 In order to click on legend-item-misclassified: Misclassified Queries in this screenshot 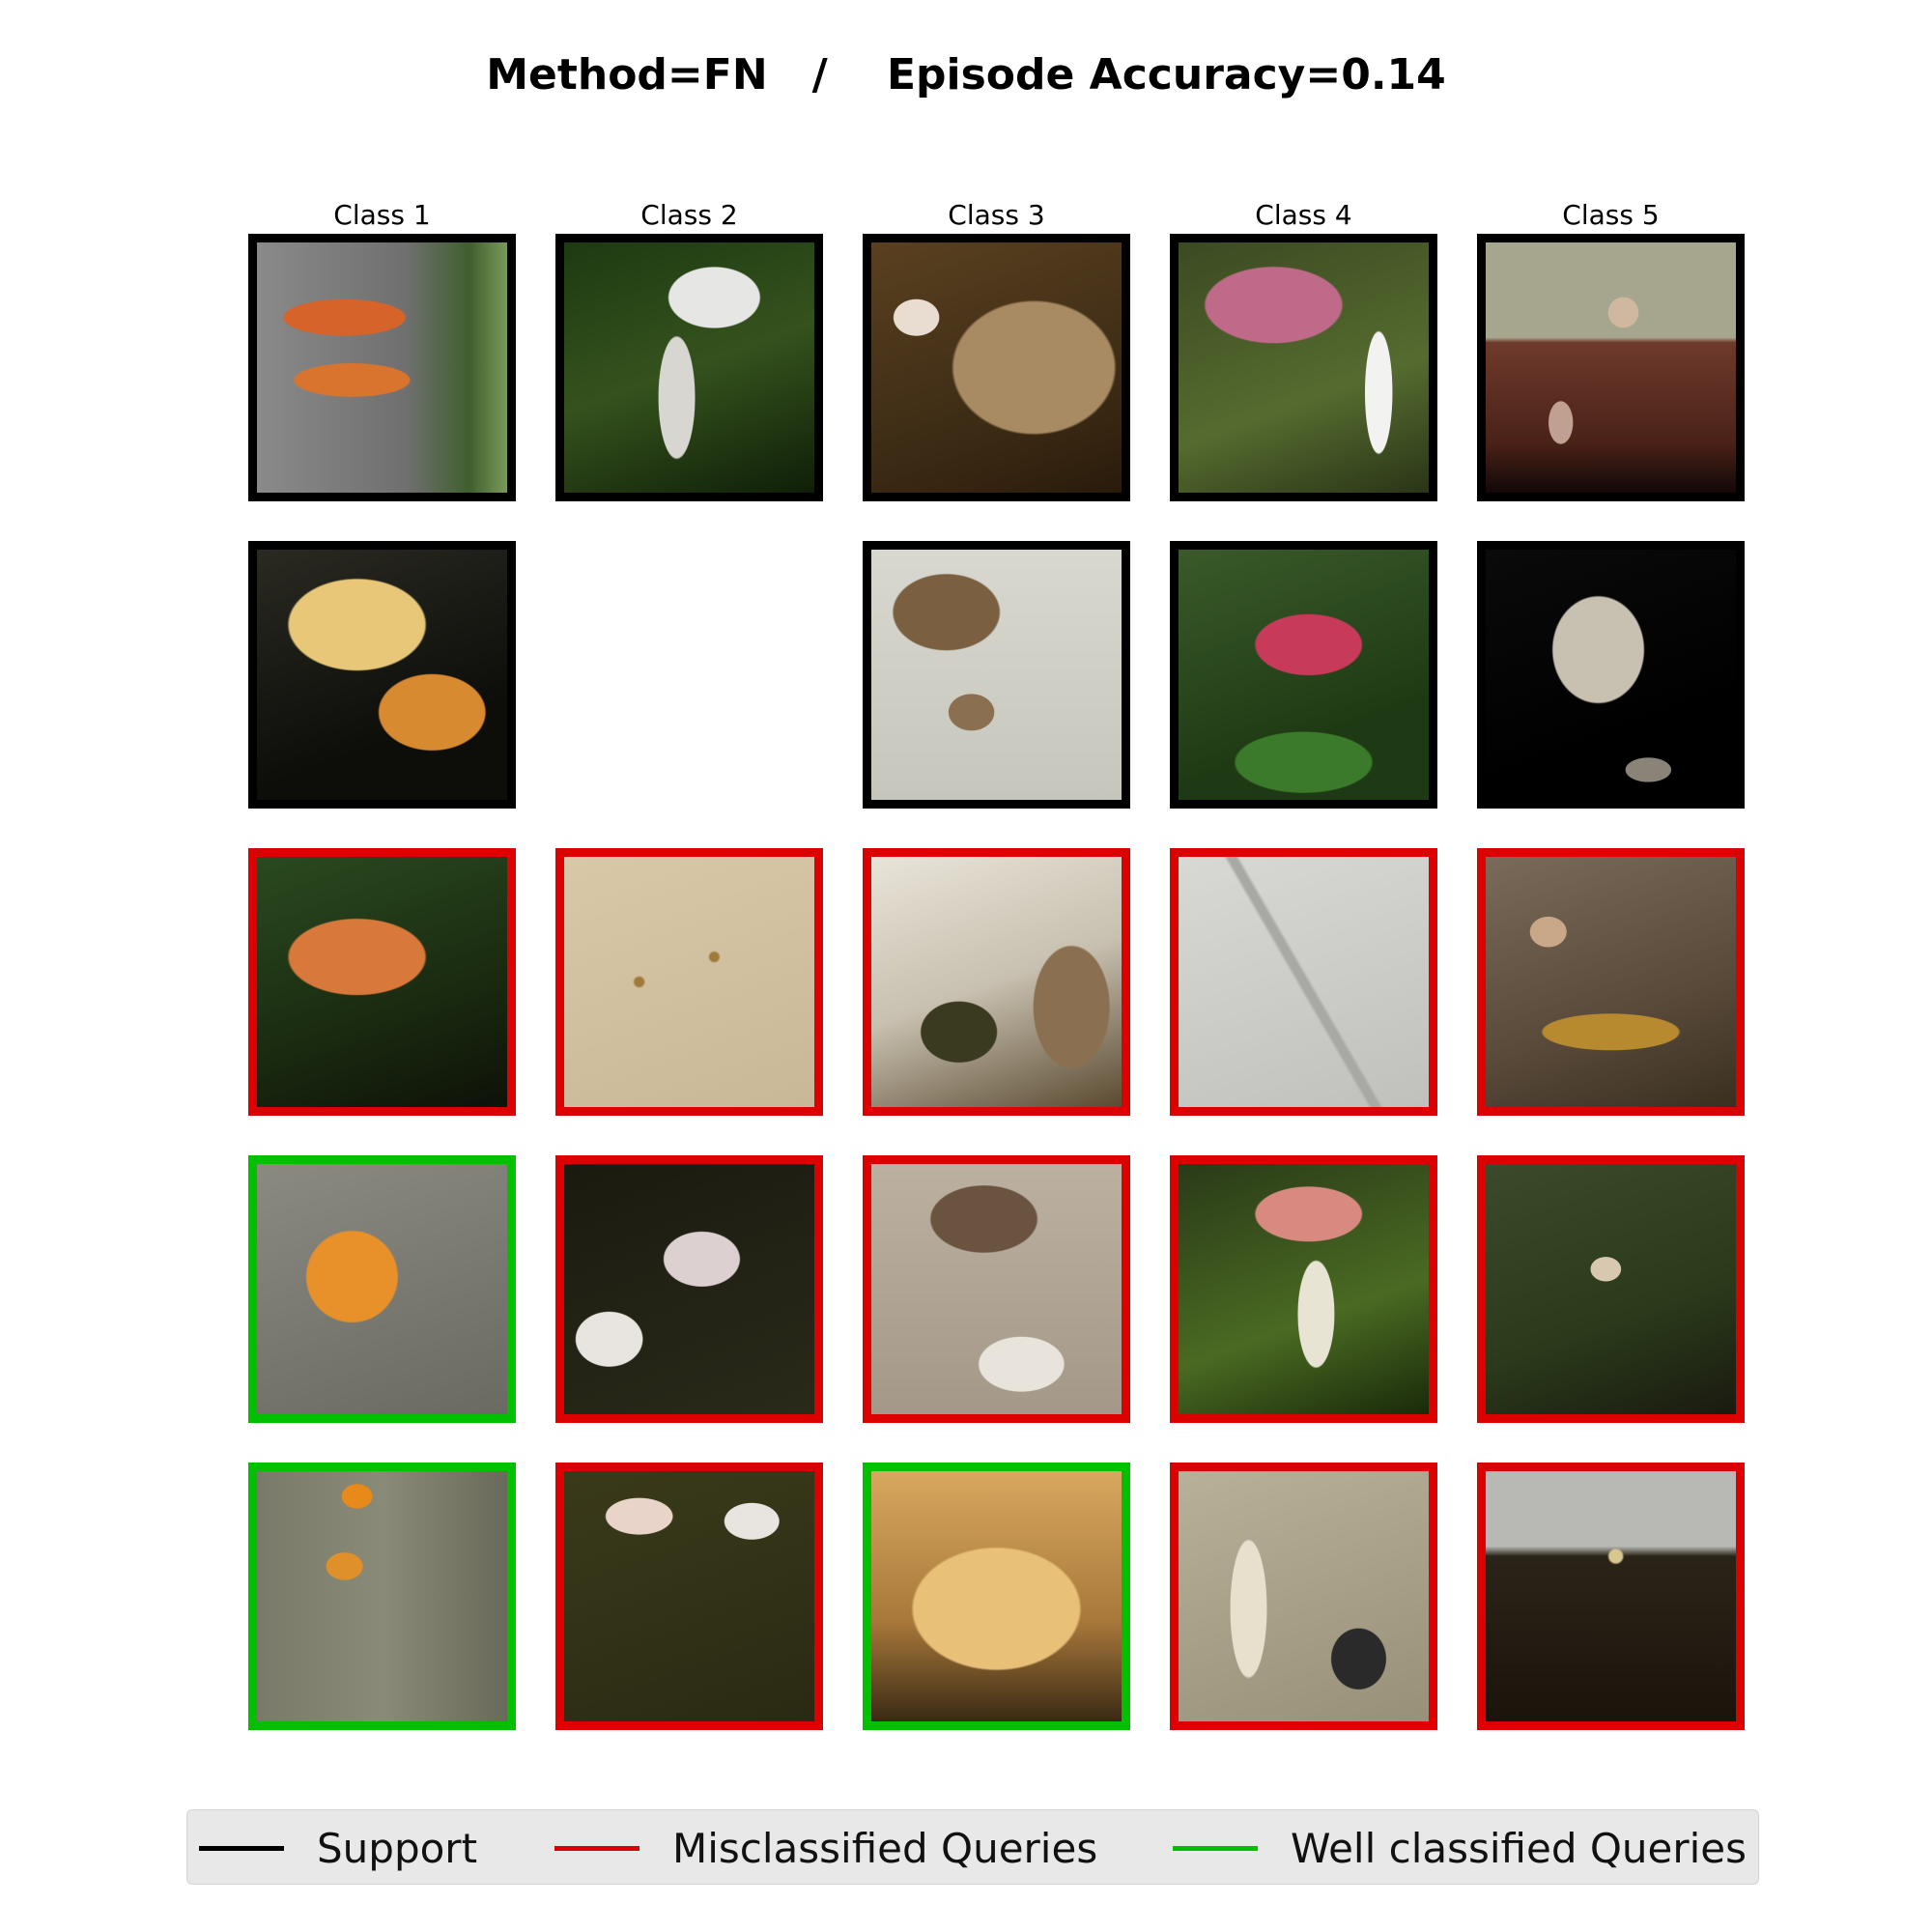, I will do `click(825, 1848)`.